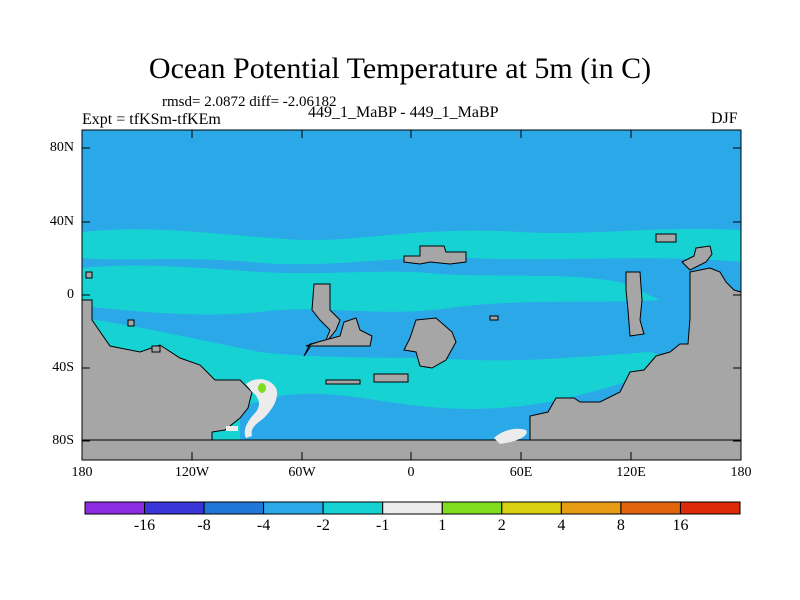 The width and height of the screenshot is (800, 600). Describe the element at coordinates (442, 525) in the screenshot. I see `colorbar-label: 1` at that location.